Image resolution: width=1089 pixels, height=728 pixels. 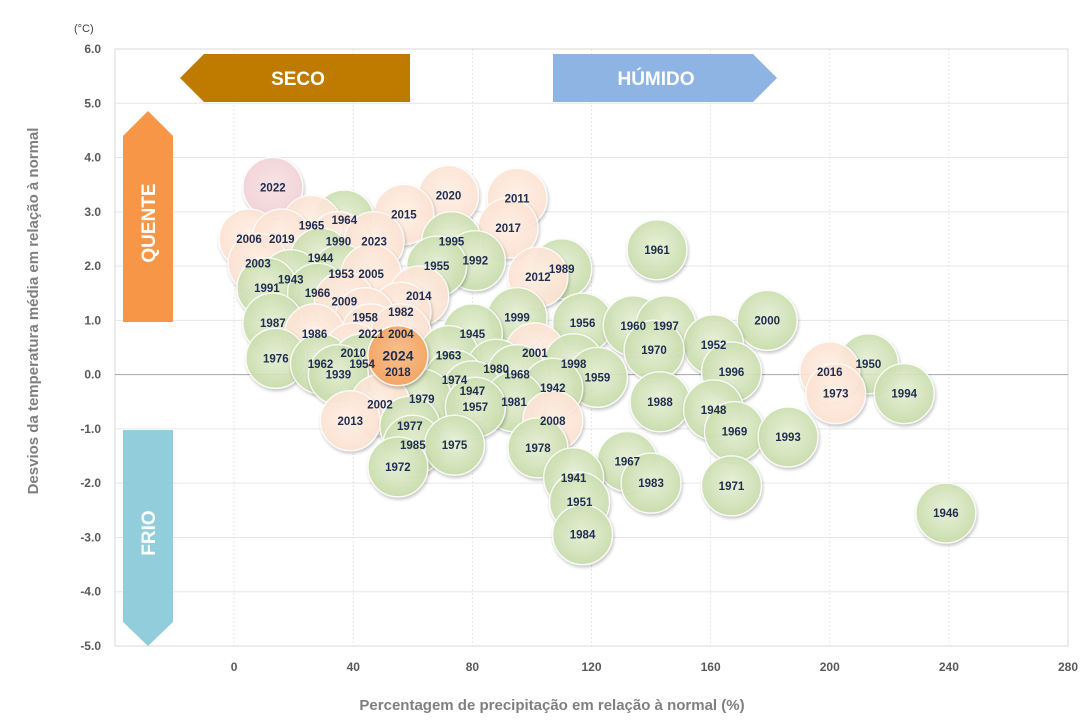 I want to click on bubble-label-1967: 1967, so click(x=627, y=462).